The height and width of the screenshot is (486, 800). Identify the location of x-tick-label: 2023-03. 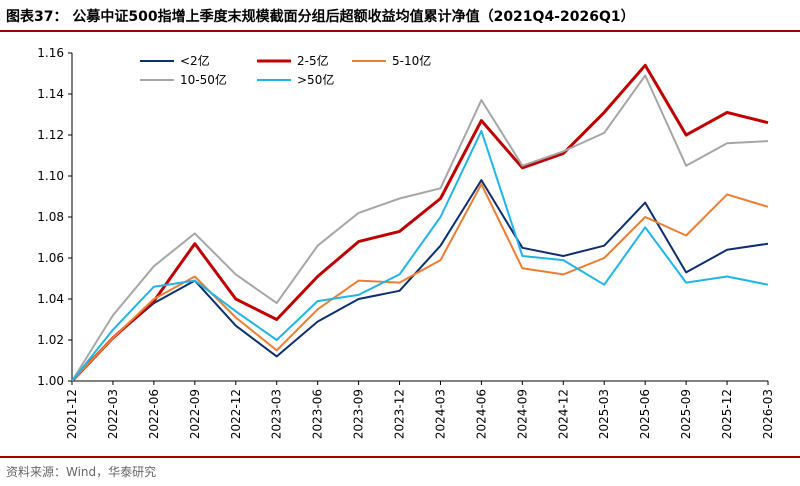
(277, 414).